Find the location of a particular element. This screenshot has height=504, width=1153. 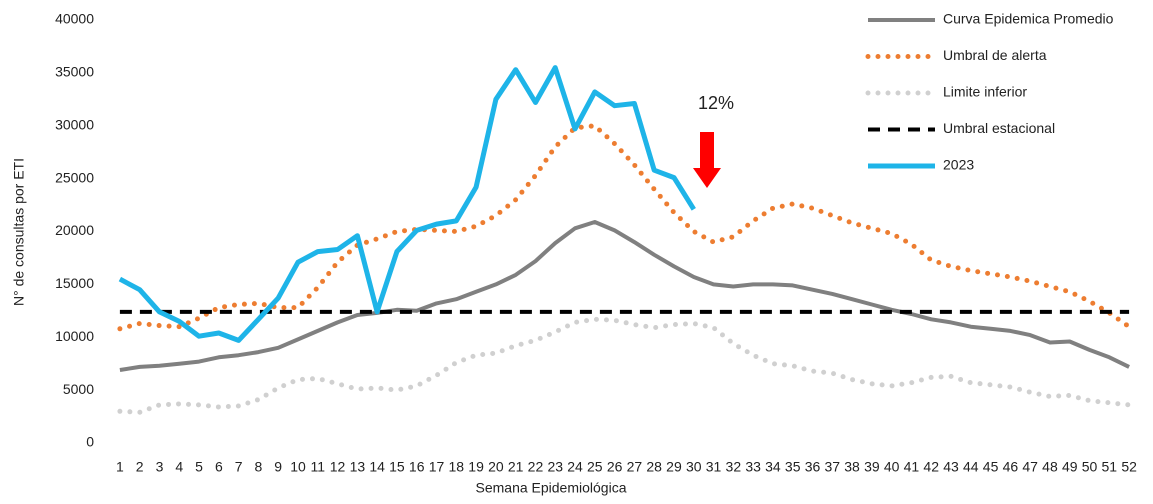

x-tick-label: 13 is located at coordinates (358, 467).